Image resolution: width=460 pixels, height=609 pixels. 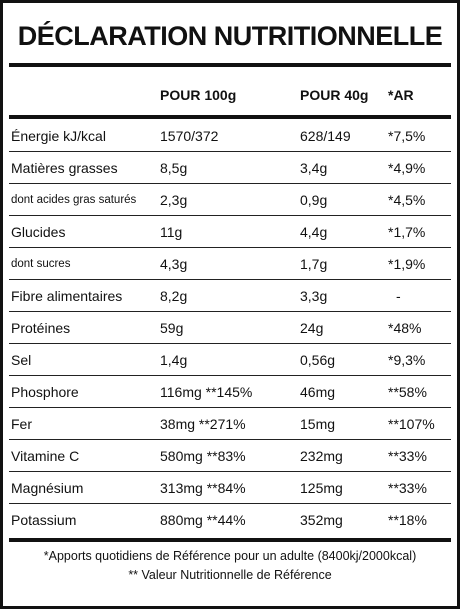 I want to click on row-label: dont acides gras saturés, so click(x=74, y=200).